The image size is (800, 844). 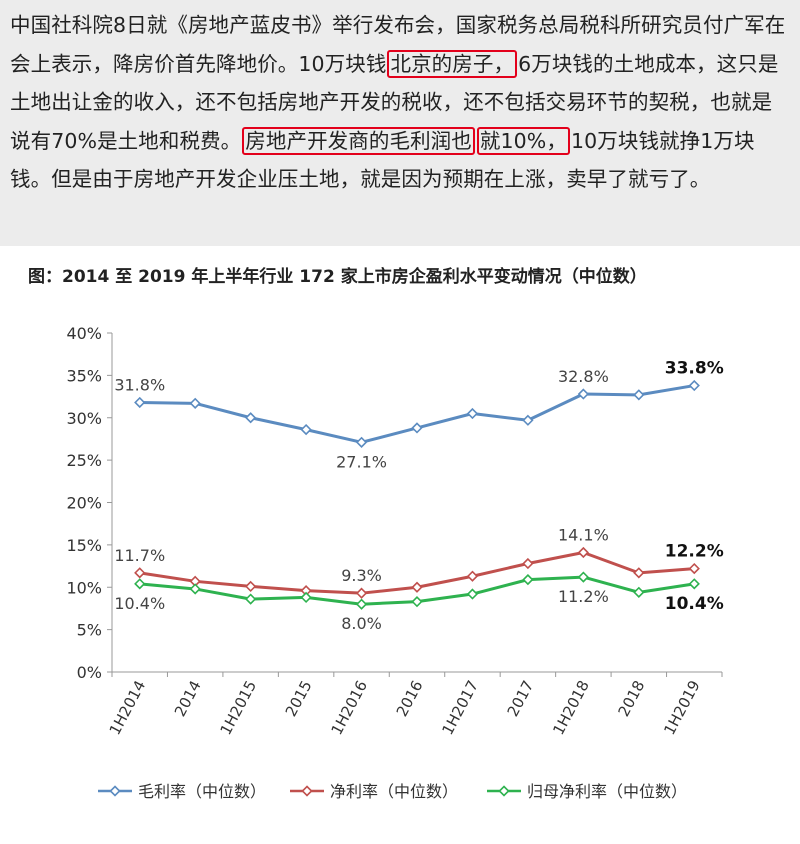 I want to click on legend-label: 净利率（中位数）, so click(x=394, y=791).